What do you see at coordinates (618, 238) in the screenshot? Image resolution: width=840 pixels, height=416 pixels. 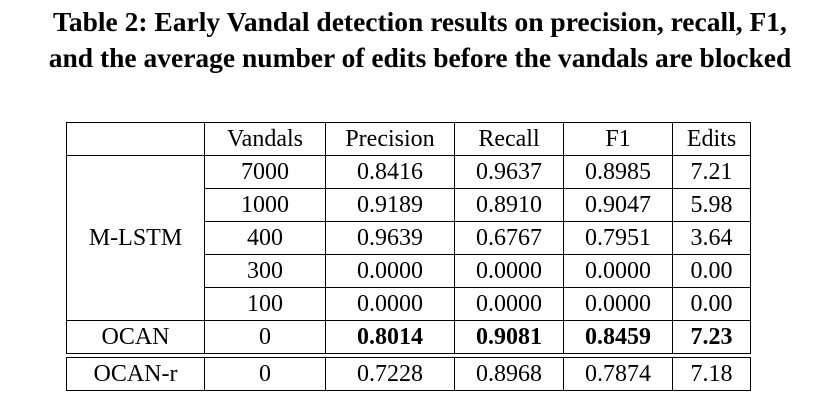 I see `table-cell: 0.7951` at bounding box center [618, 238].